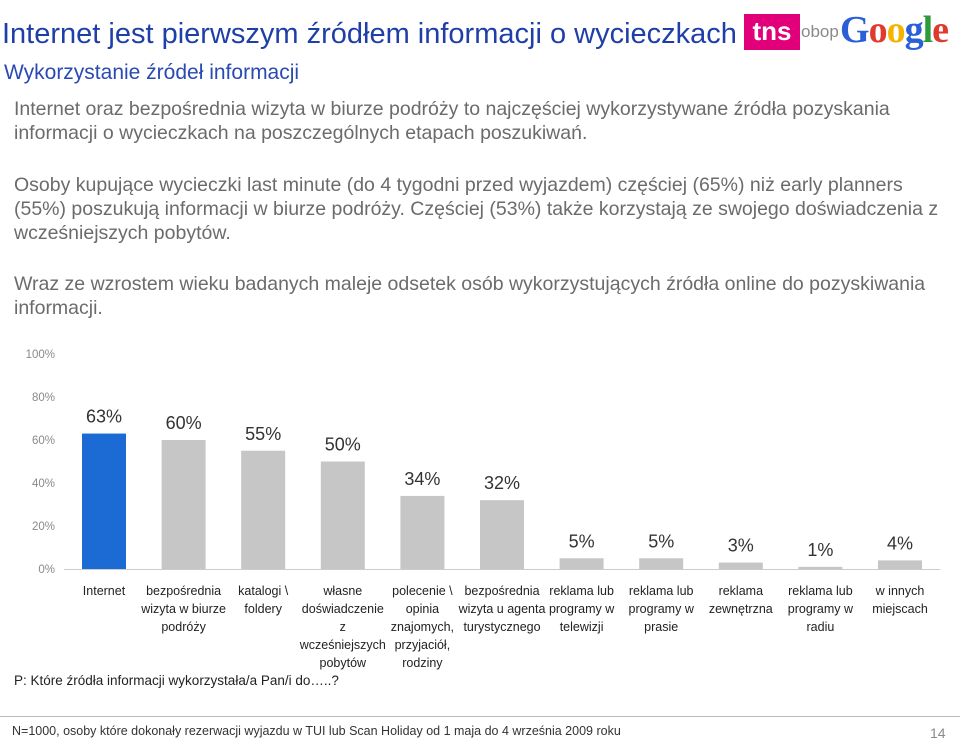 Image resolution: width=960 pixels, height=742 pixels. What do you see at coordinates (342, 591) in the screenshot?
I see `category-label: własne` at bounding box center [342, 591].